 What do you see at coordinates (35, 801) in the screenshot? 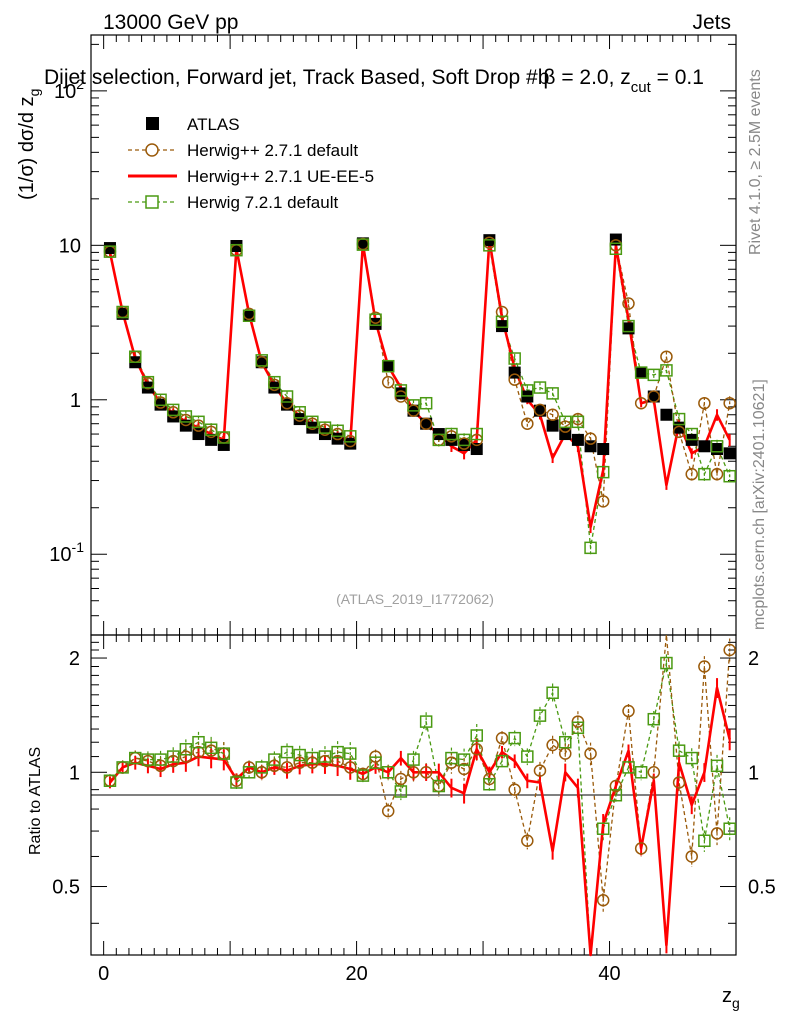
I see `ratio-axis-label: Ratio to ATLAS` at bounding box center [35, 801].